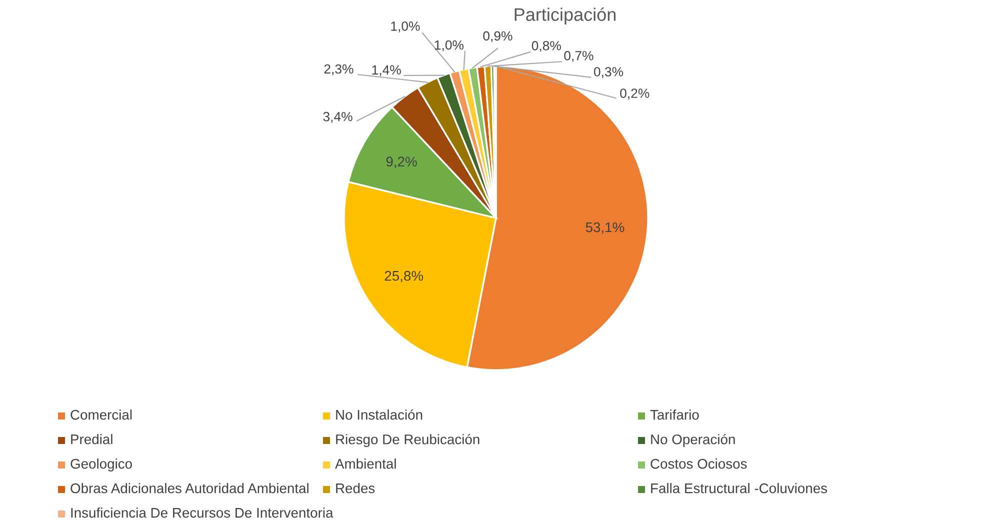 This screenshot has width=987, height=529. Describe the element at coordinates (404, 276) in the screenshot. I see `data-label: 25,8%` at that location.